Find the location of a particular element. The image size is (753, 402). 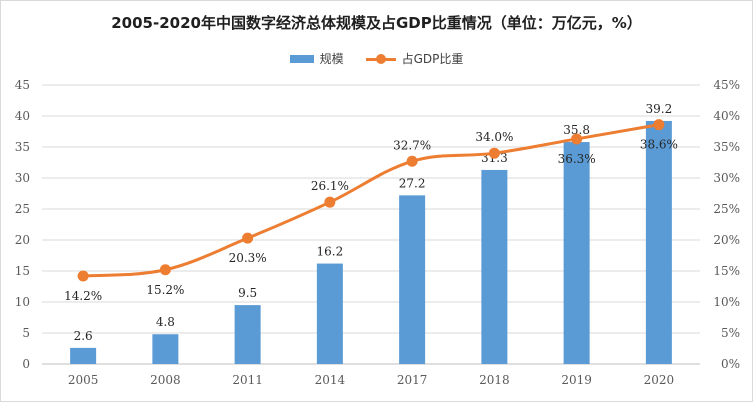

y-right-tick-label: 25% is located at coordinates (726, 209).